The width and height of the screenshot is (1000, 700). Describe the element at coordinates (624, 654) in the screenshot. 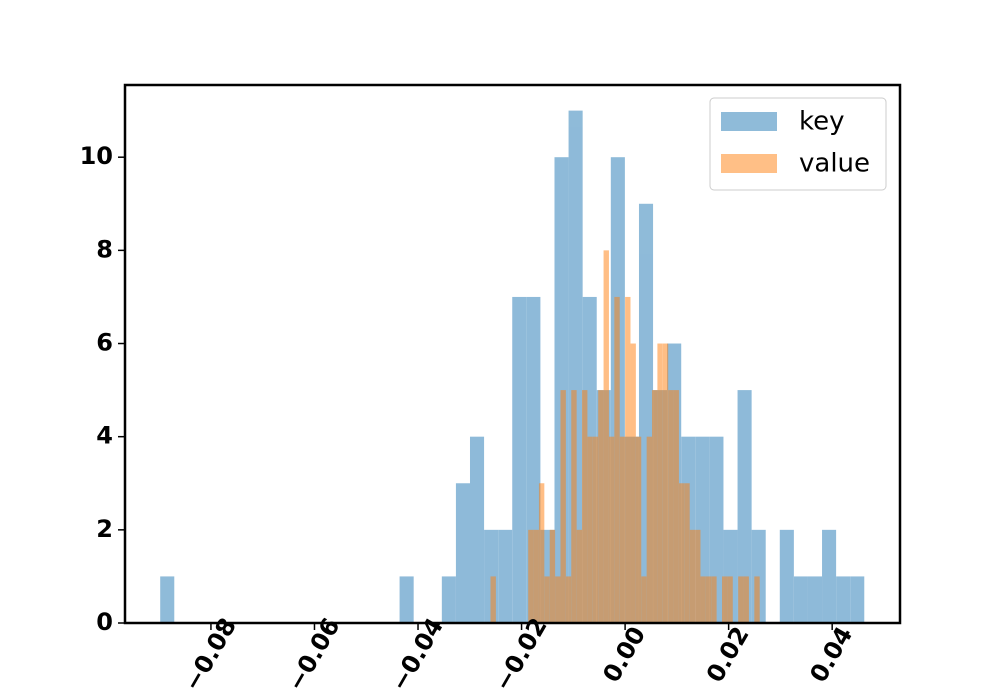

I see `x-tick-label: 0.00` at that location.